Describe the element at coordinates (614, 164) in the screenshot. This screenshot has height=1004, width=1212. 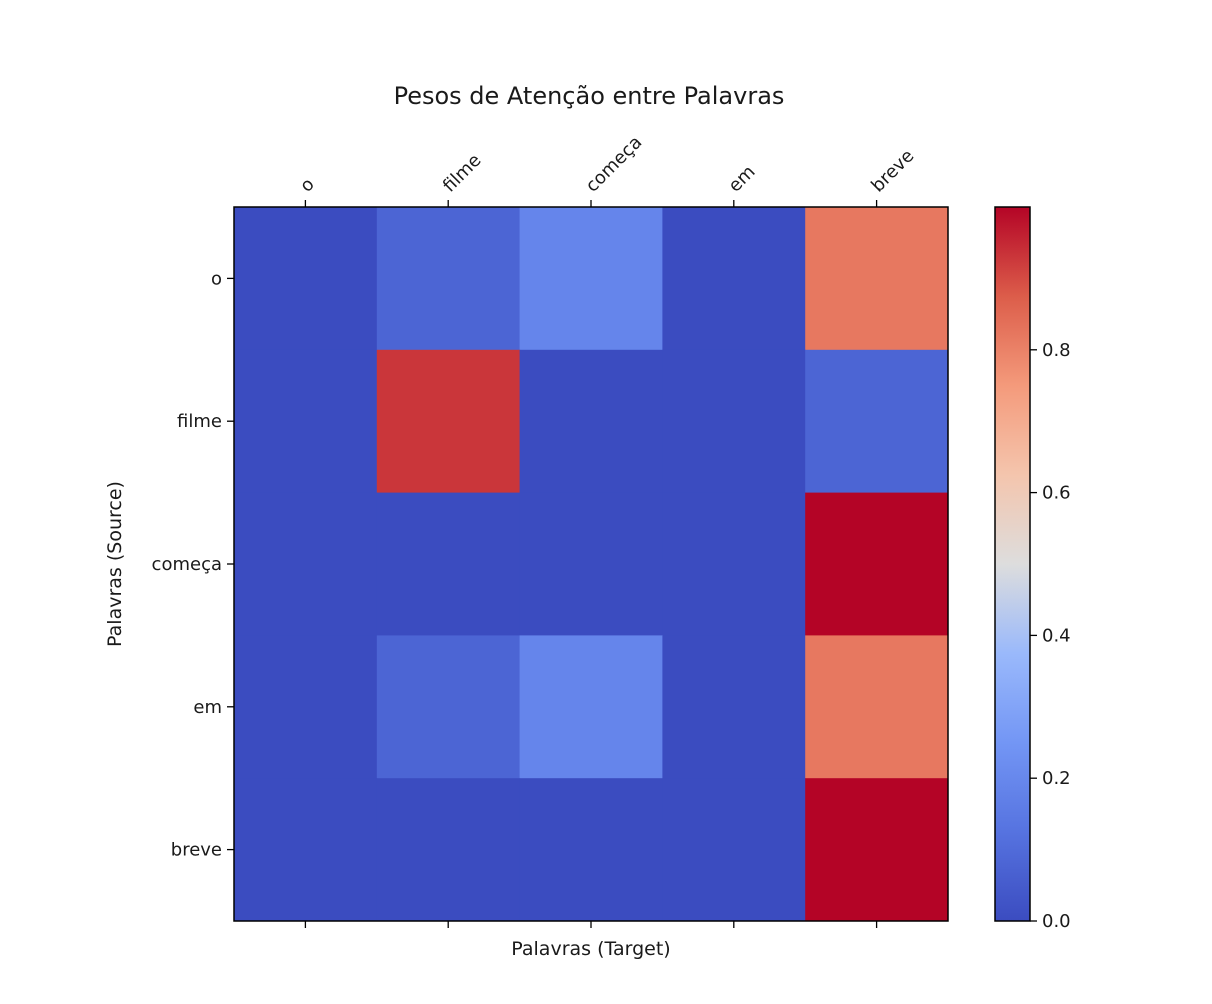
I see `x-tick-label: começa` at that location.